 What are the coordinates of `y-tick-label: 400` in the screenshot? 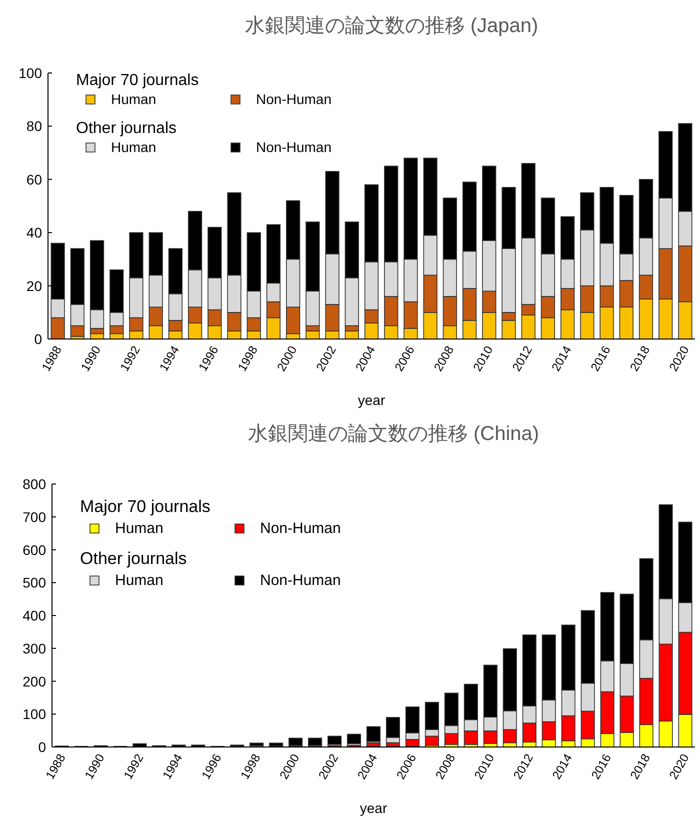 It's located at (34, 616).